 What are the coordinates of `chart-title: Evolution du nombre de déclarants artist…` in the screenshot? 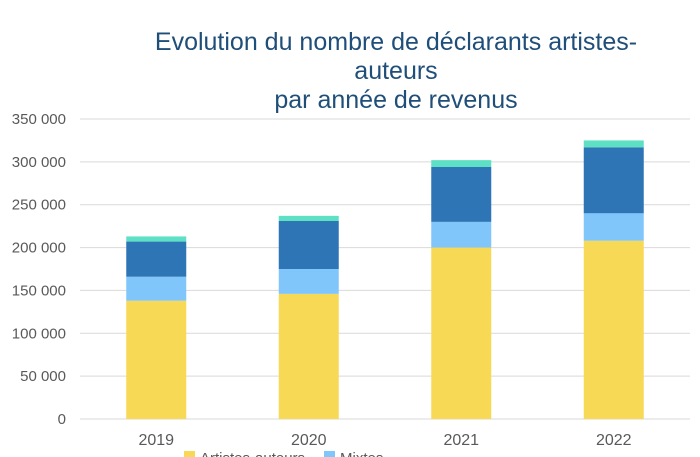 It's located at (396, 71).